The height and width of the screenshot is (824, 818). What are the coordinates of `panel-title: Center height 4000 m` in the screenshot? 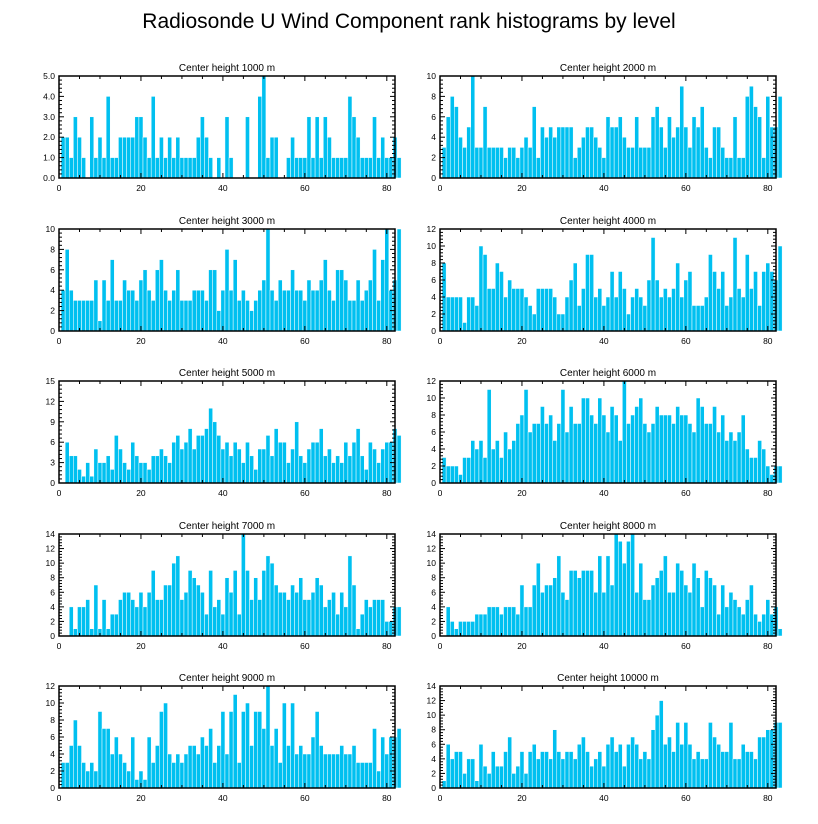 It's located at (608, 221).